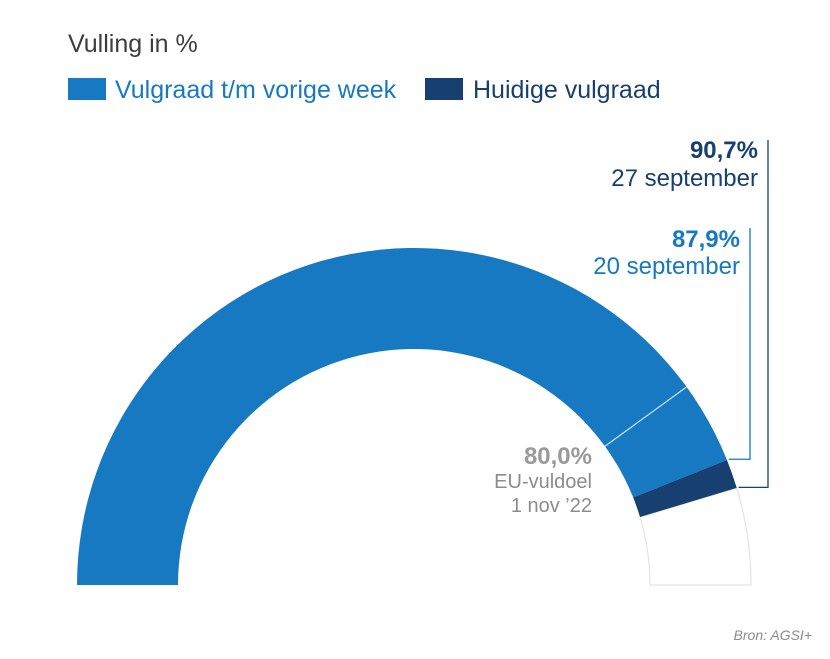  Describe the element at coordinates (684, 178) in the screenshot. I see `current-date-label: 27 september` at that location.